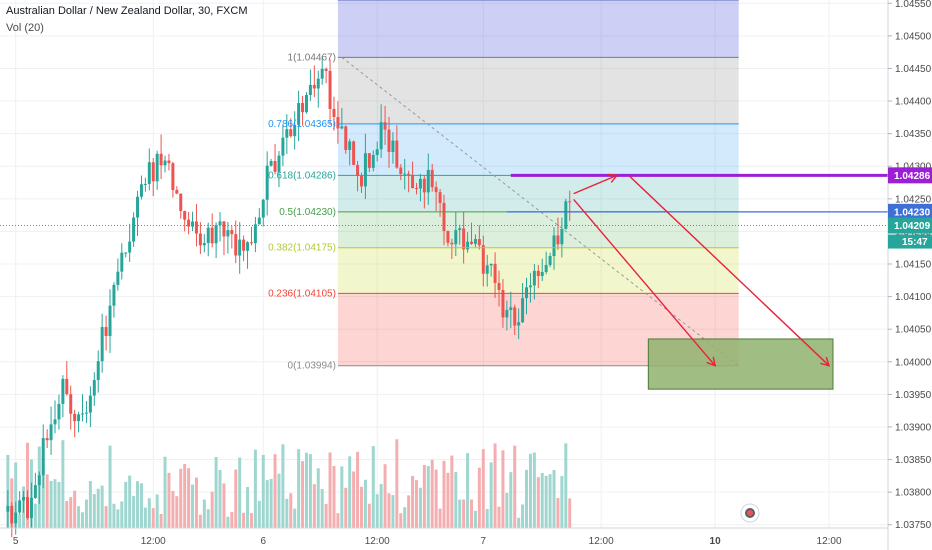 Image resolution: width=932 pixels, height=550 pixels. Describe the element at coordinates (915, 242) in the screenshot. I see `countdown-tag-text: 15:47` at that location.